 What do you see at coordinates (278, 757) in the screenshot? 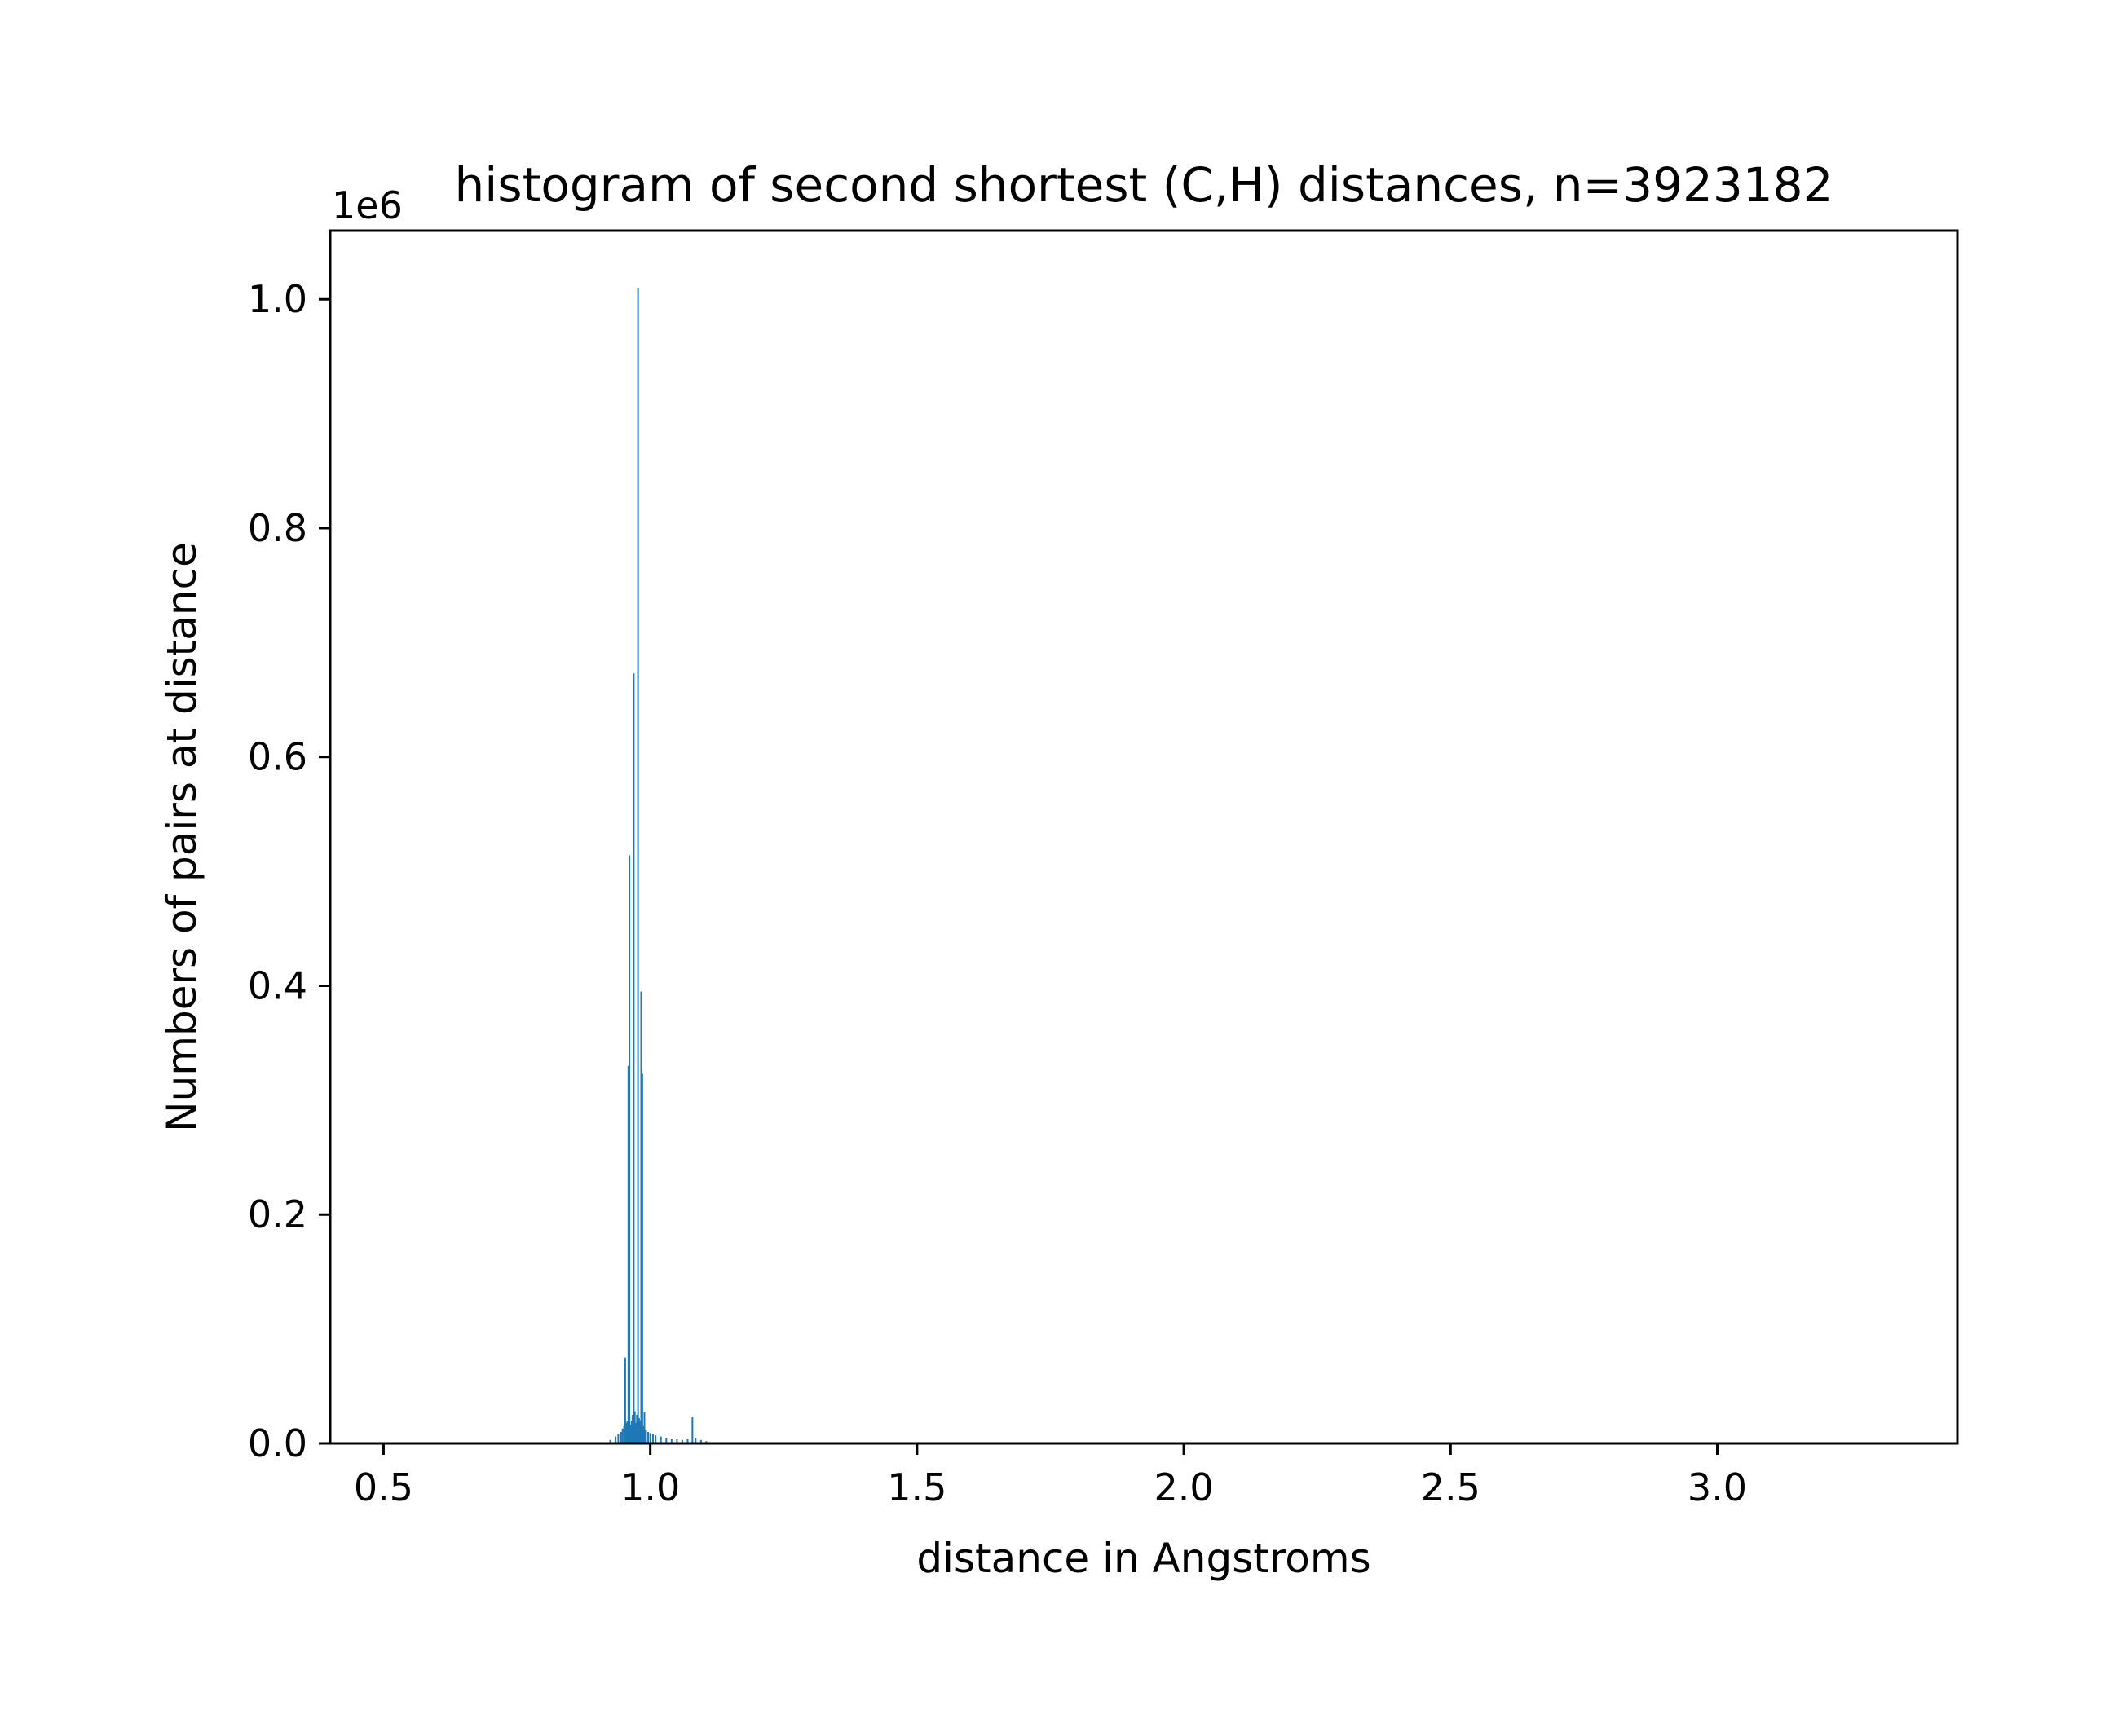
I see `y-tick-label: 0.6` at bounding box center [278, 757].